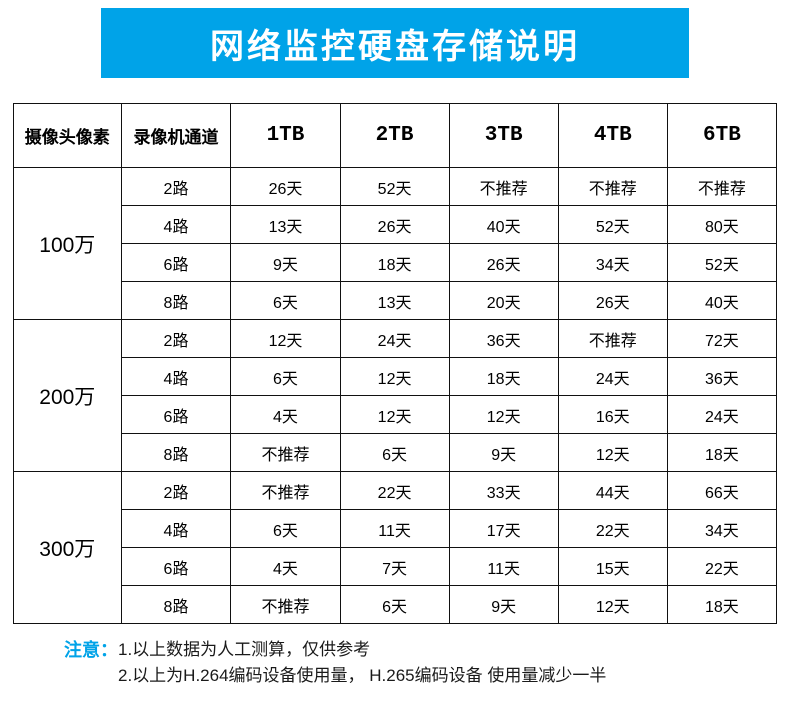 Image resolution: width=790 pixels, height=722 pixels. What do you see at coordinates (67, 135) in the screenshot?
I see `col-header-pixel: 摄像头像素` at bounding box center [67, 135].